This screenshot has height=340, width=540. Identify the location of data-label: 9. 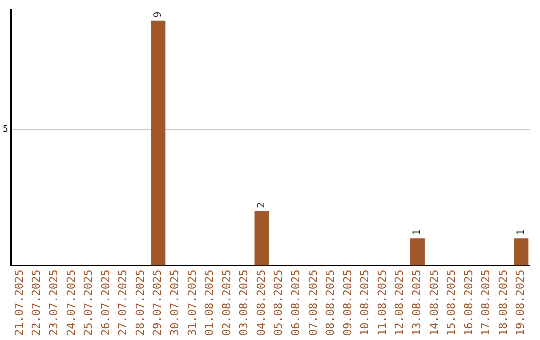
(158, 15).